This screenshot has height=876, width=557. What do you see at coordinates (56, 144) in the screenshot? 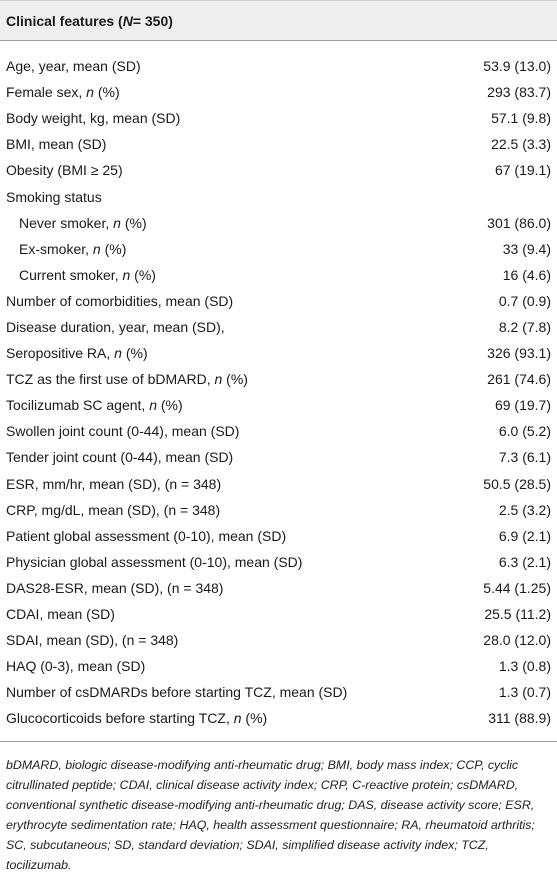
I see `row-label: BMI, mean (SD)` at bounding box center [56, 144].